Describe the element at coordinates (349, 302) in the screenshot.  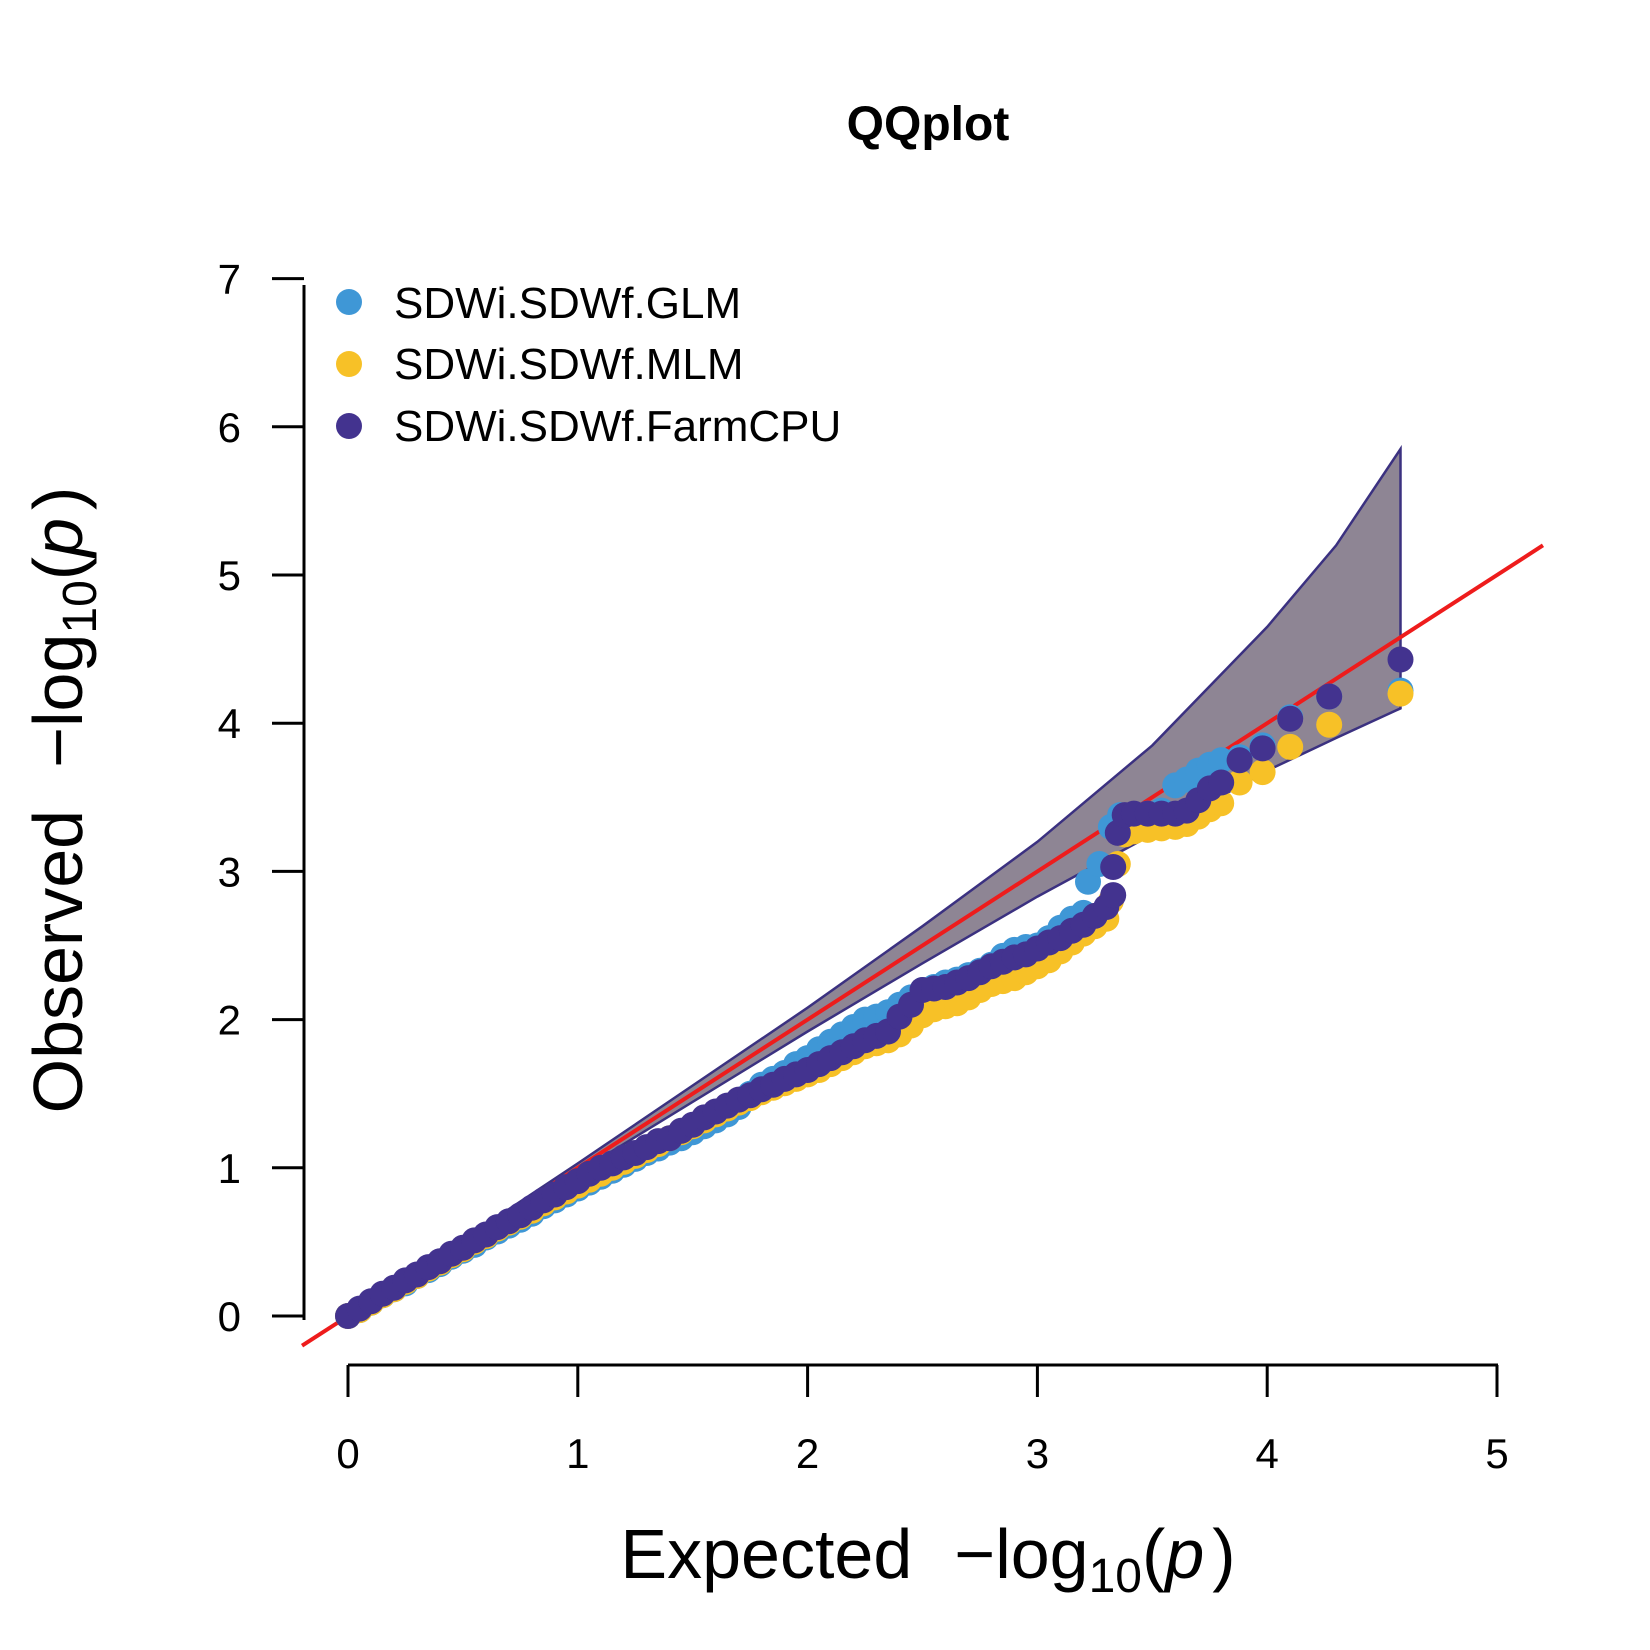
I see `legend-marker-glm` at that location.